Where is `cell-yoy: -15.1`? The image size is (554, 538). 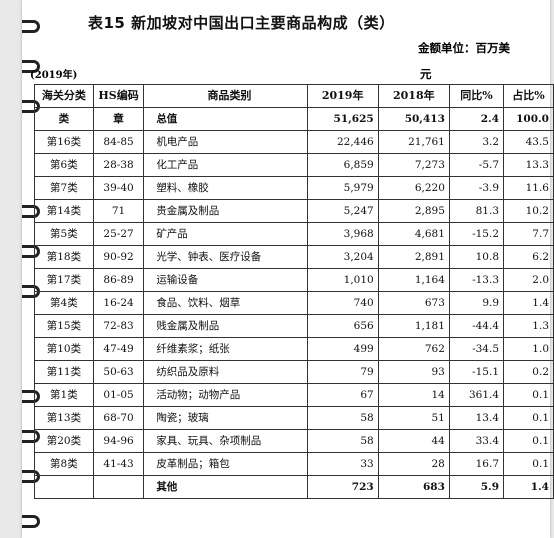 cell-yoy: -15.1 is located at coordinates (476, 372).